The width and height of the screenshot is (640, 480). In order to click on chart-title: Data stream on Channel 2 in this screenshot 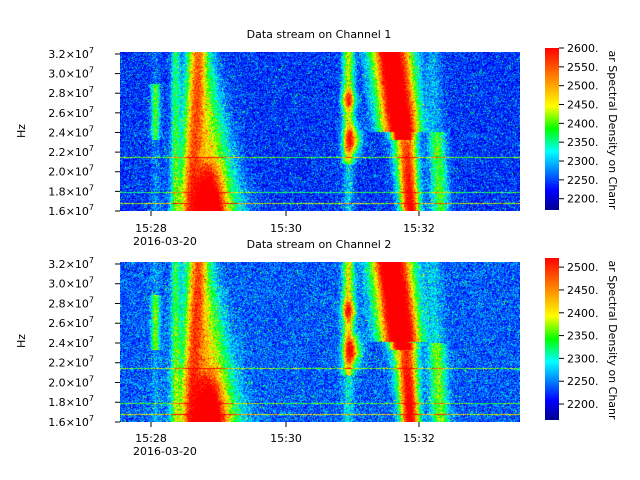, I will do `click(319, 244)`.